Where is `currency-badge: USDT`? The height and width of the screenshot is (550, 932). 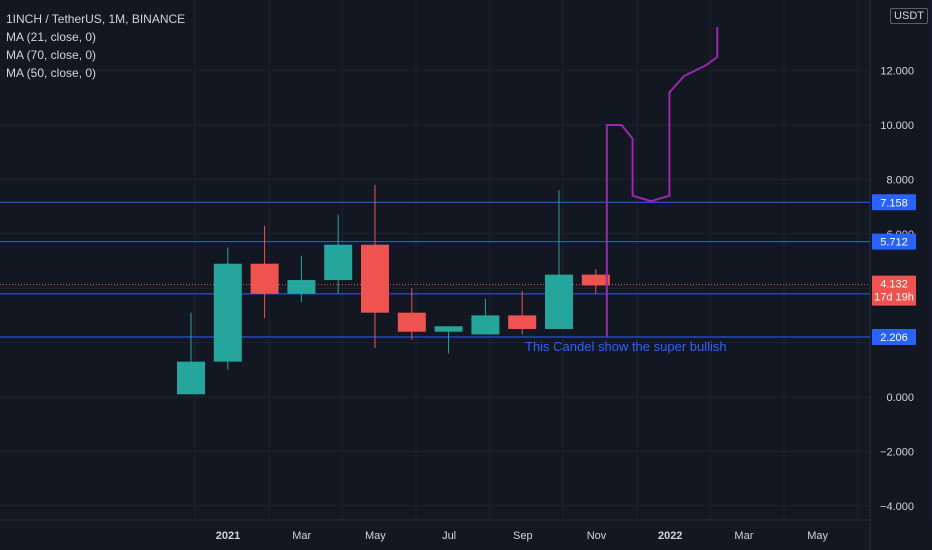
currency-badge: USDT is located at coordinates (909, 16).